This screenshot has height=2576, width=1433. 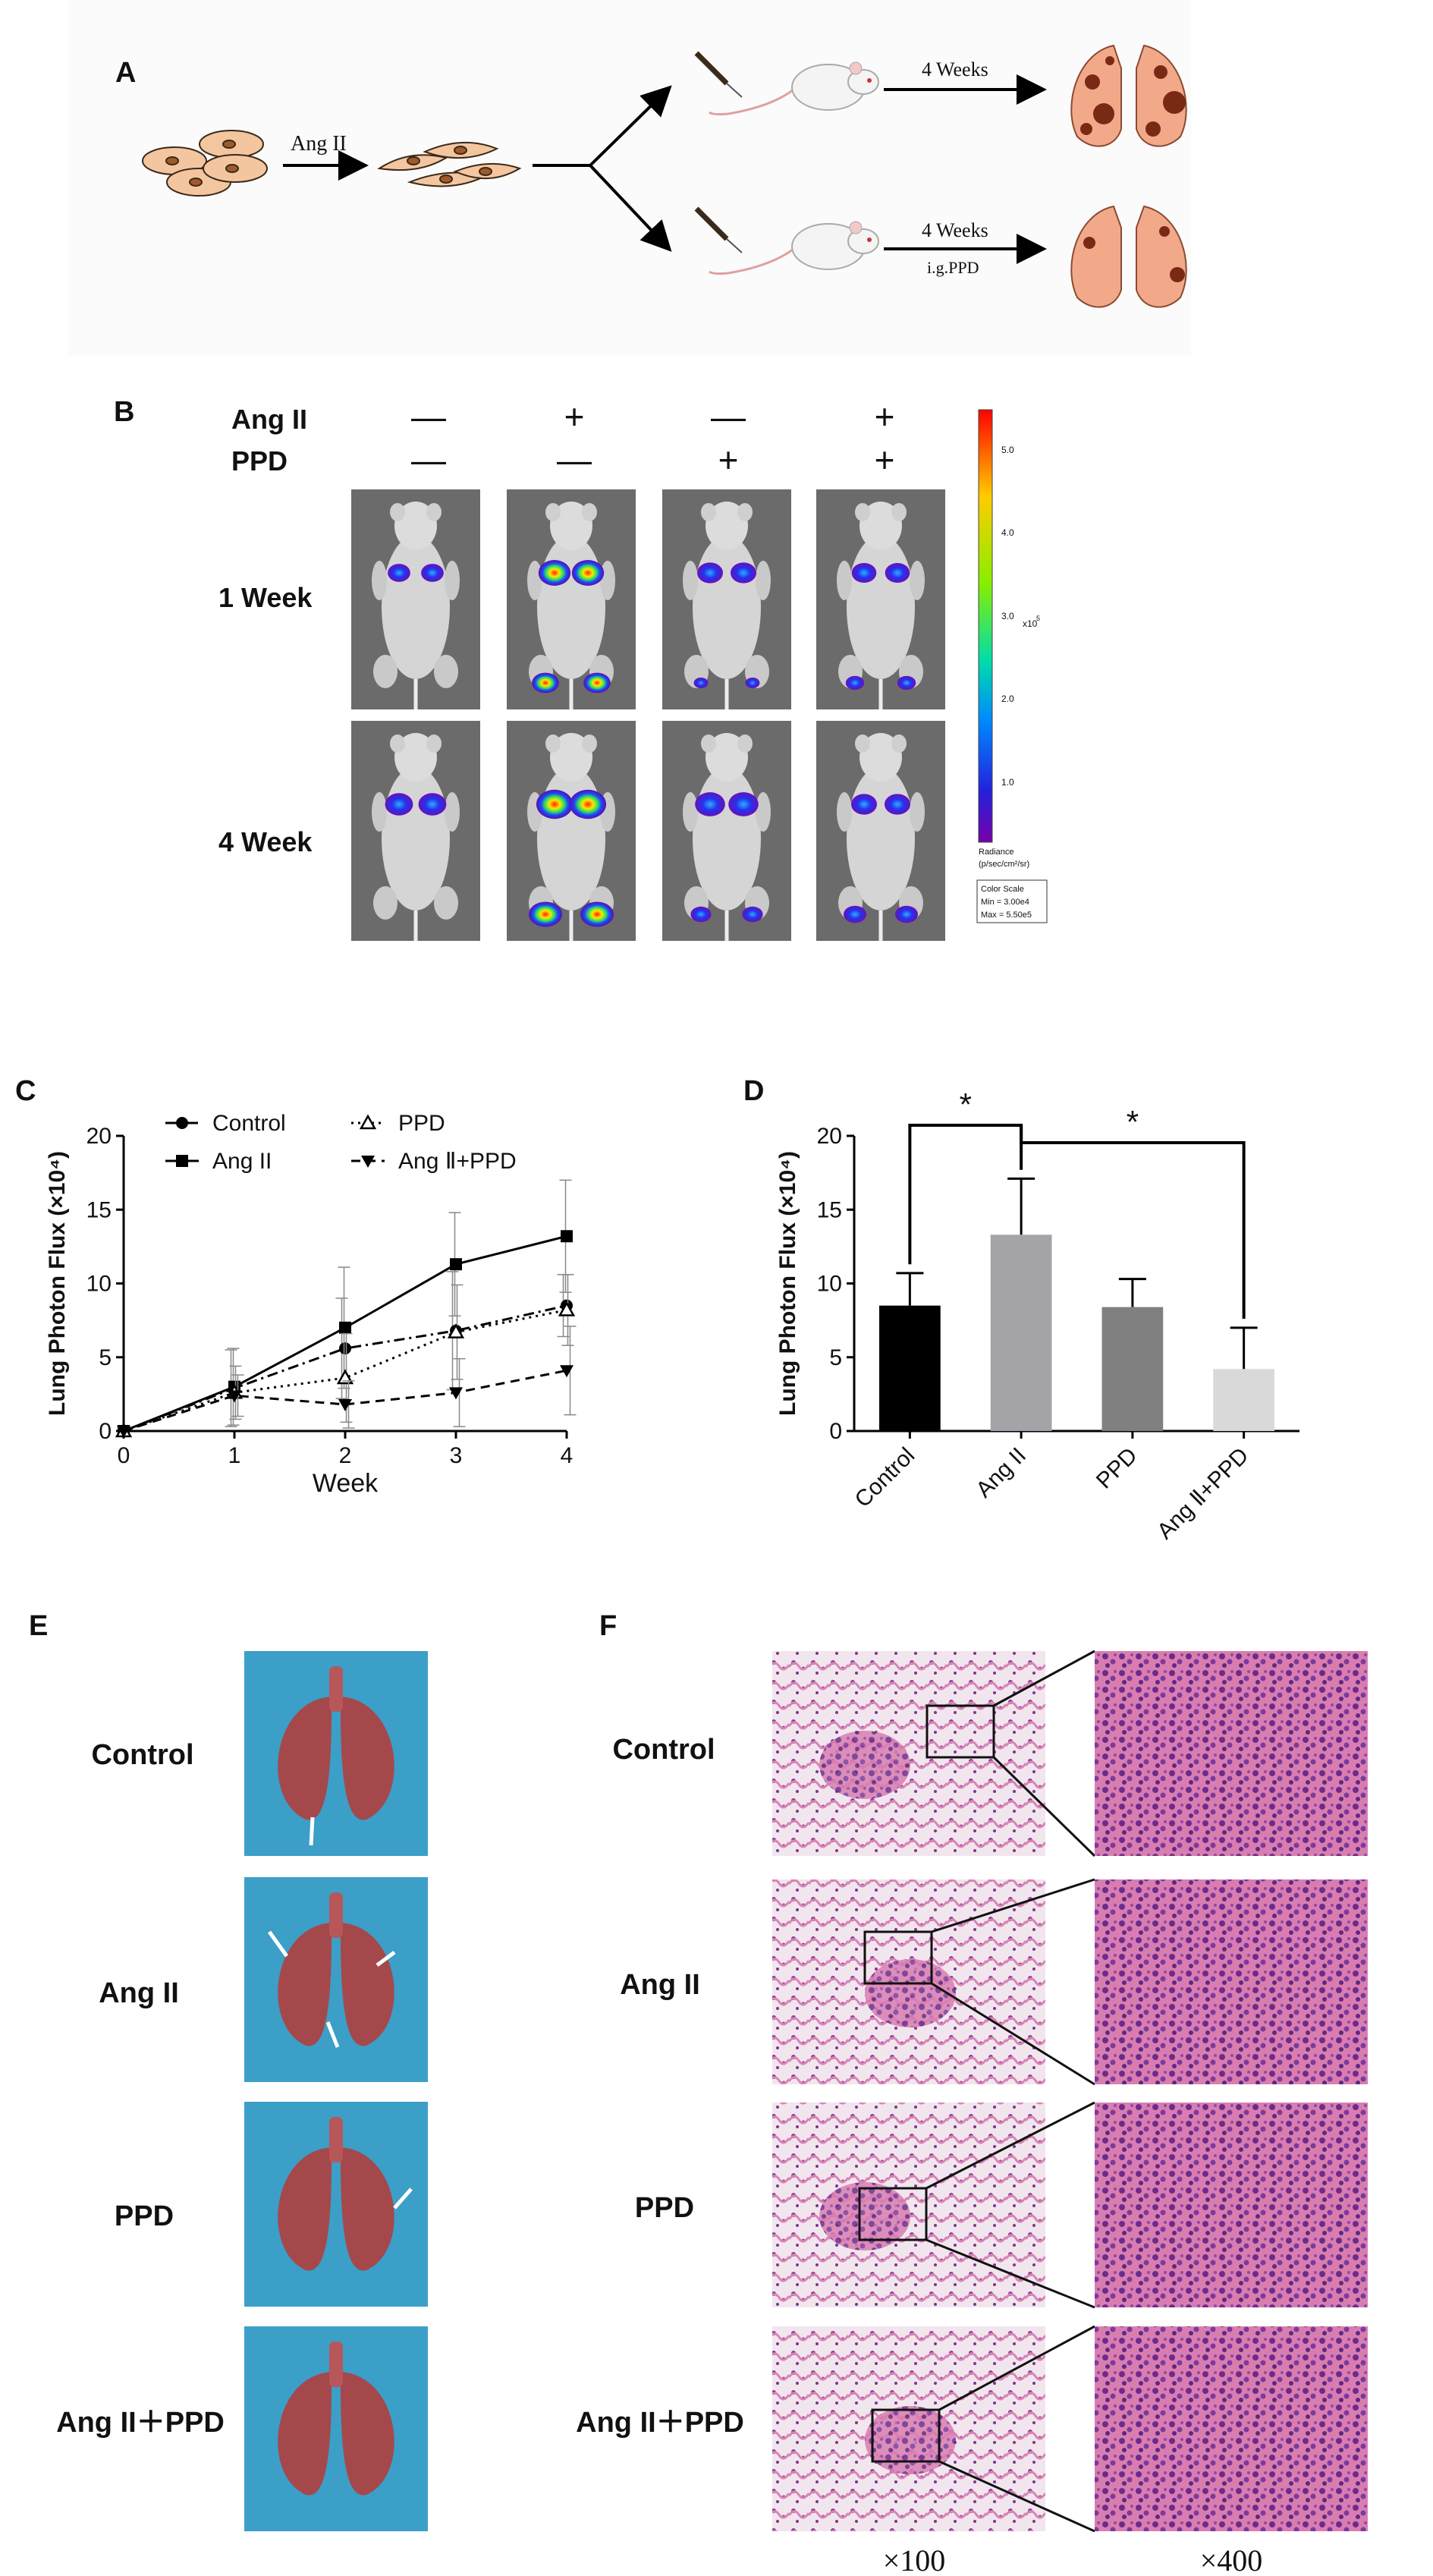 I want to click on angii-sign-4: +, so click(x=885, y=416).